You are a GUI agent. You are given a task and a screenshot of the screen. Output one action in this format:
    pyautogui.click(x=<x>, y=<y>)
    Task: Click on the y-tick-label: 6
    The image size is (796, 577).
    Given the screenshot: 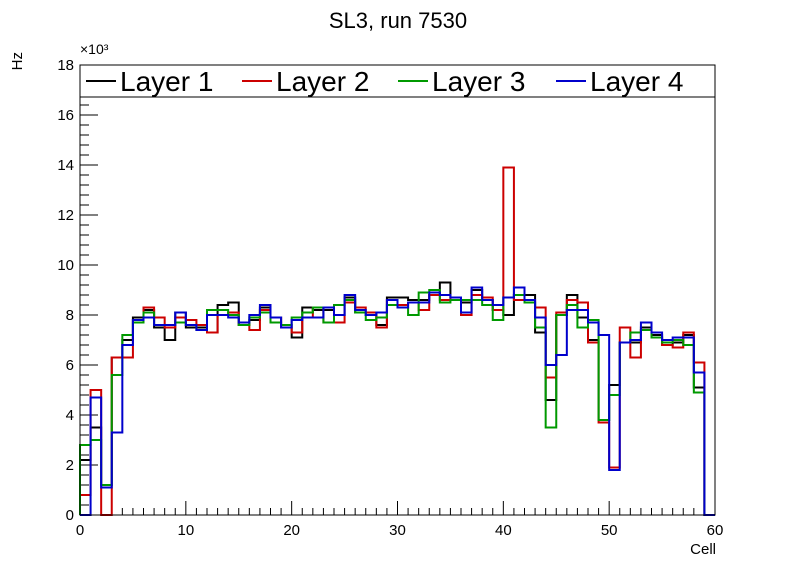 What is the action you would take?
    pyautogui.click(x=70, y=365)
    